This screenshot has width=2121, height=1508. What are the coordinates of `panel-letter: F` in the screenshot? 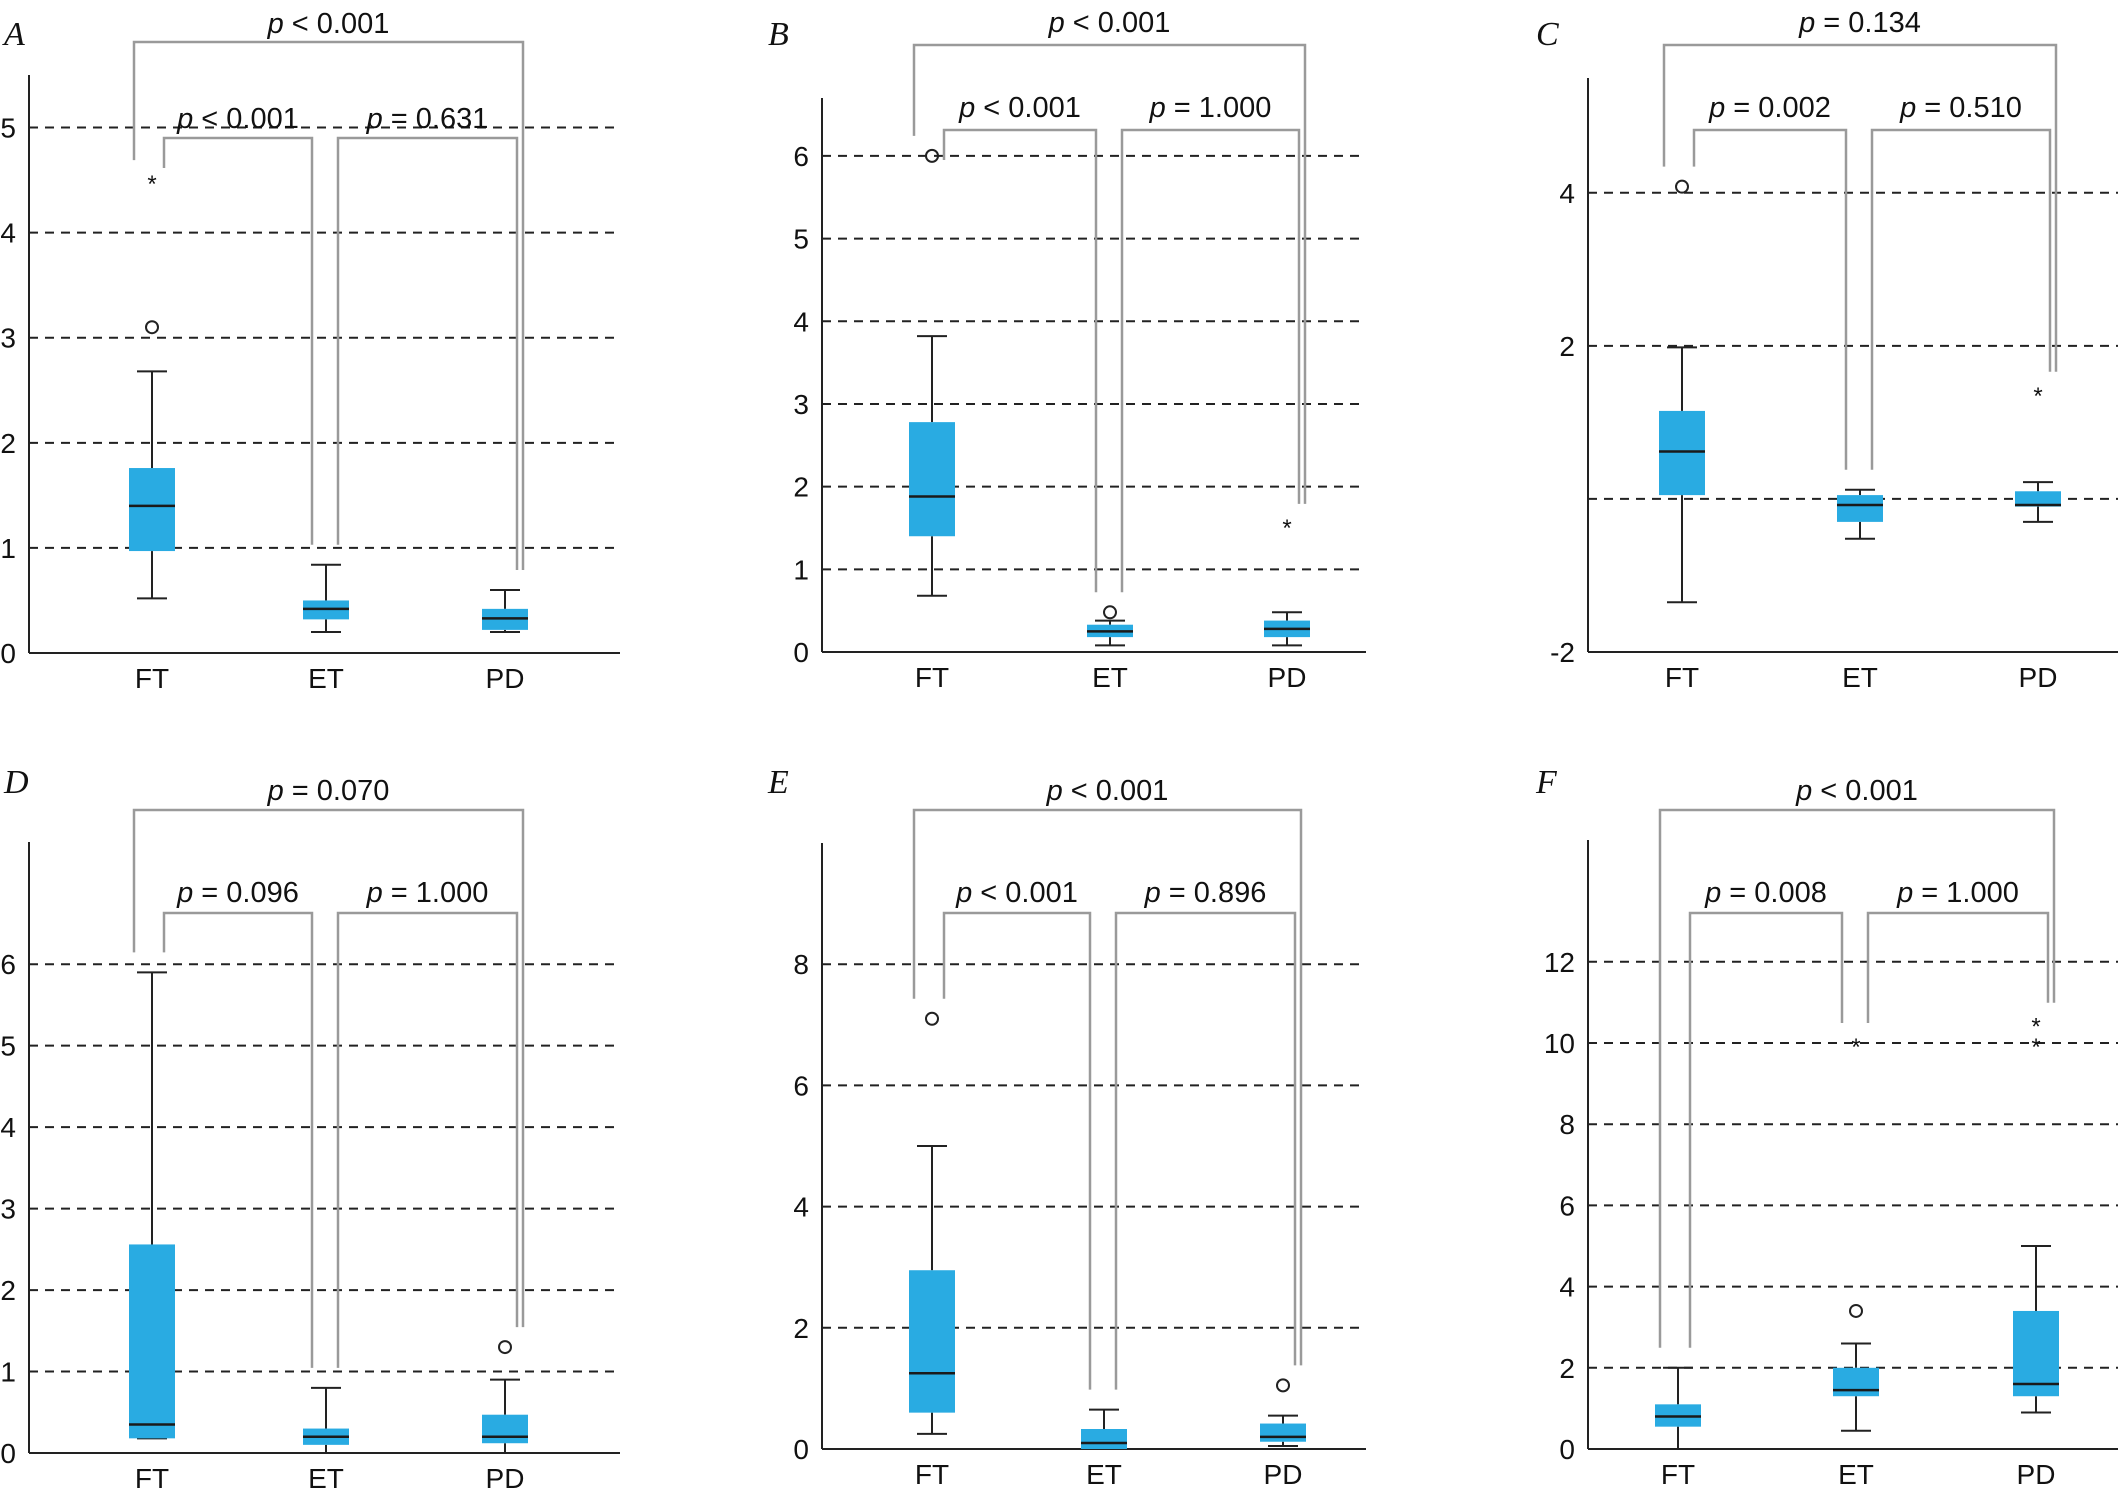 It's located at (1546, 782).